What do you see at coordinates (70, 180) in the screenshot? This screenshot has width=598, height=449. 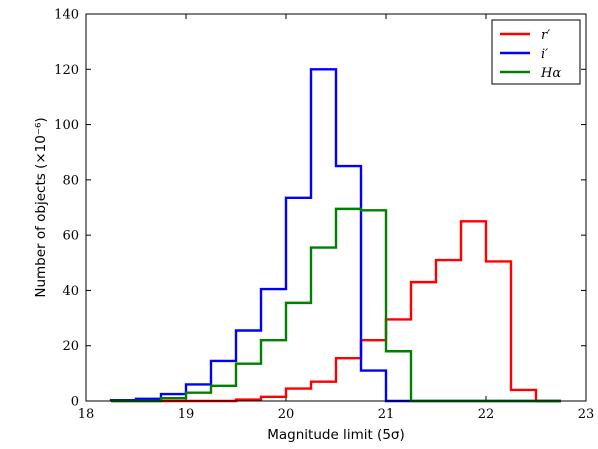 I see `y-tick-label: 80` at bounding box center [70, 180].